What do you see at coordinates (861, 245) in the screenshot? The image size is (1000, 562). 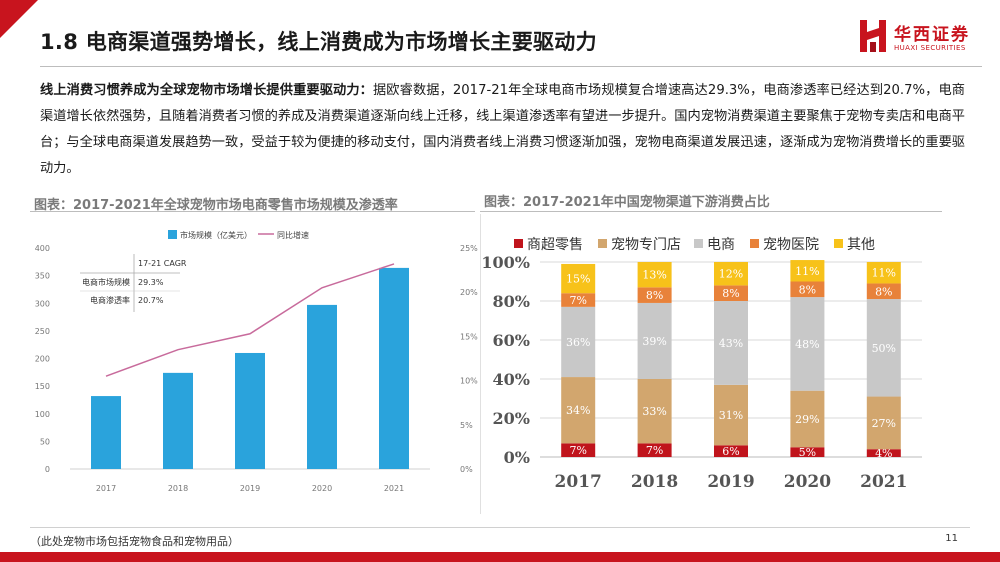 I see `legend-label: 其他` at bounding box center [861, 245].